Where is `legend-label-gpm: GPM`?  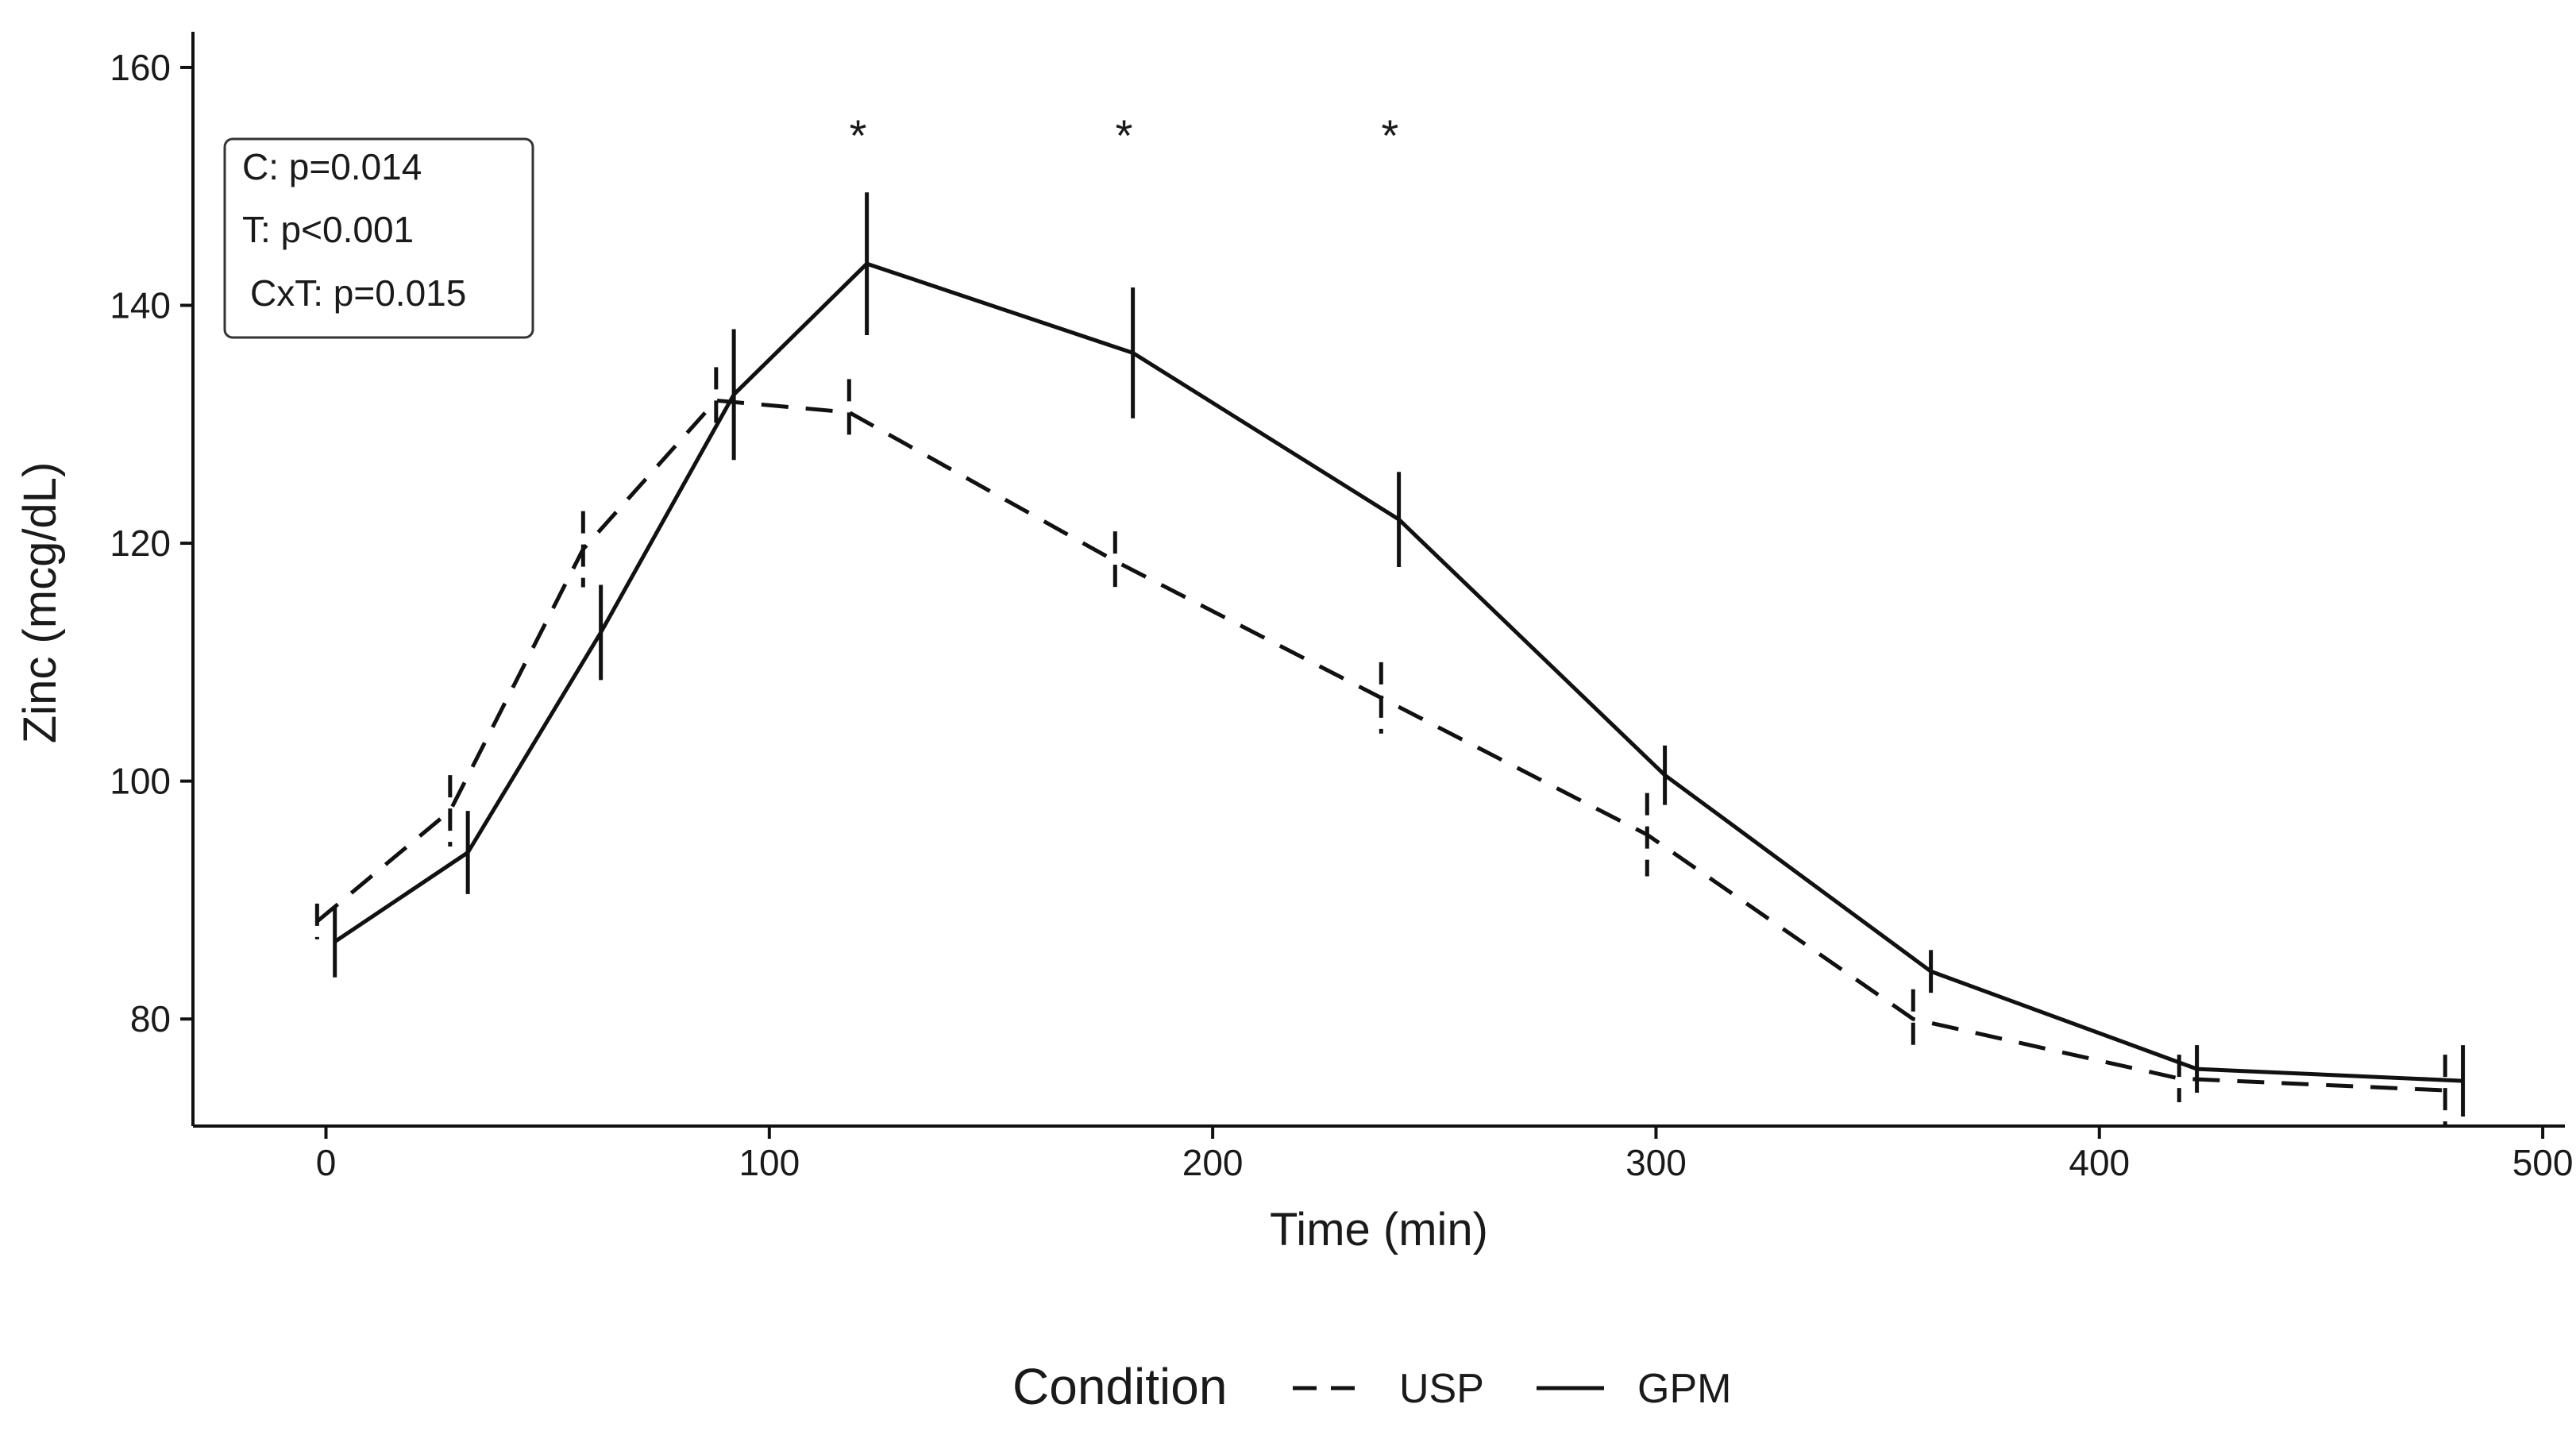 legend-label-gpm: GPM is located at coordinates (1684, 1389).